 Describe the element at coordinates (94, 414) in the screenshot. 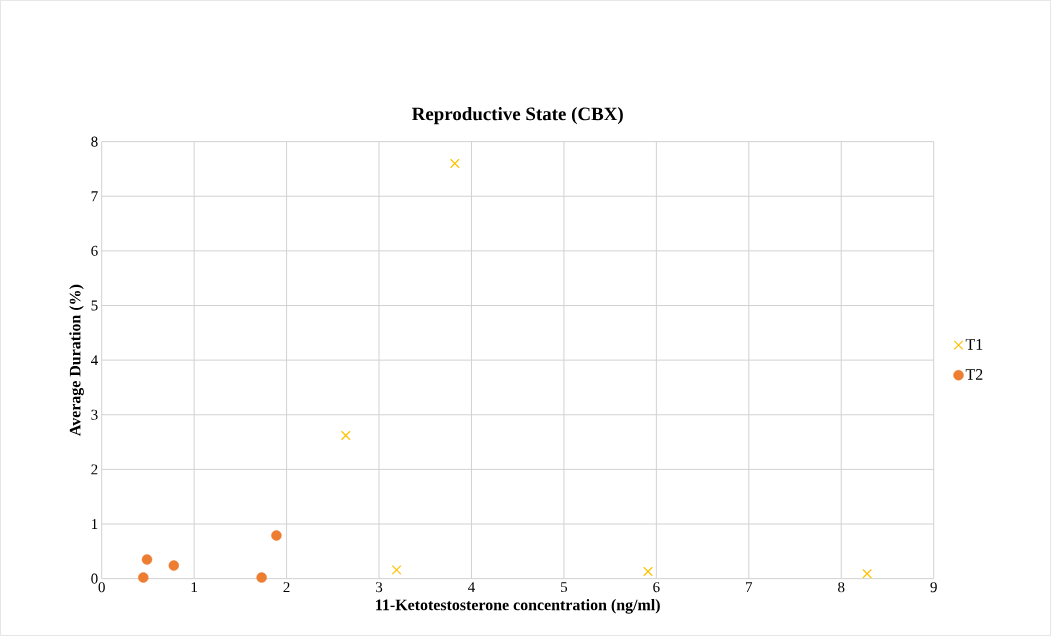

I see `y-tick-label: 3` at that location.